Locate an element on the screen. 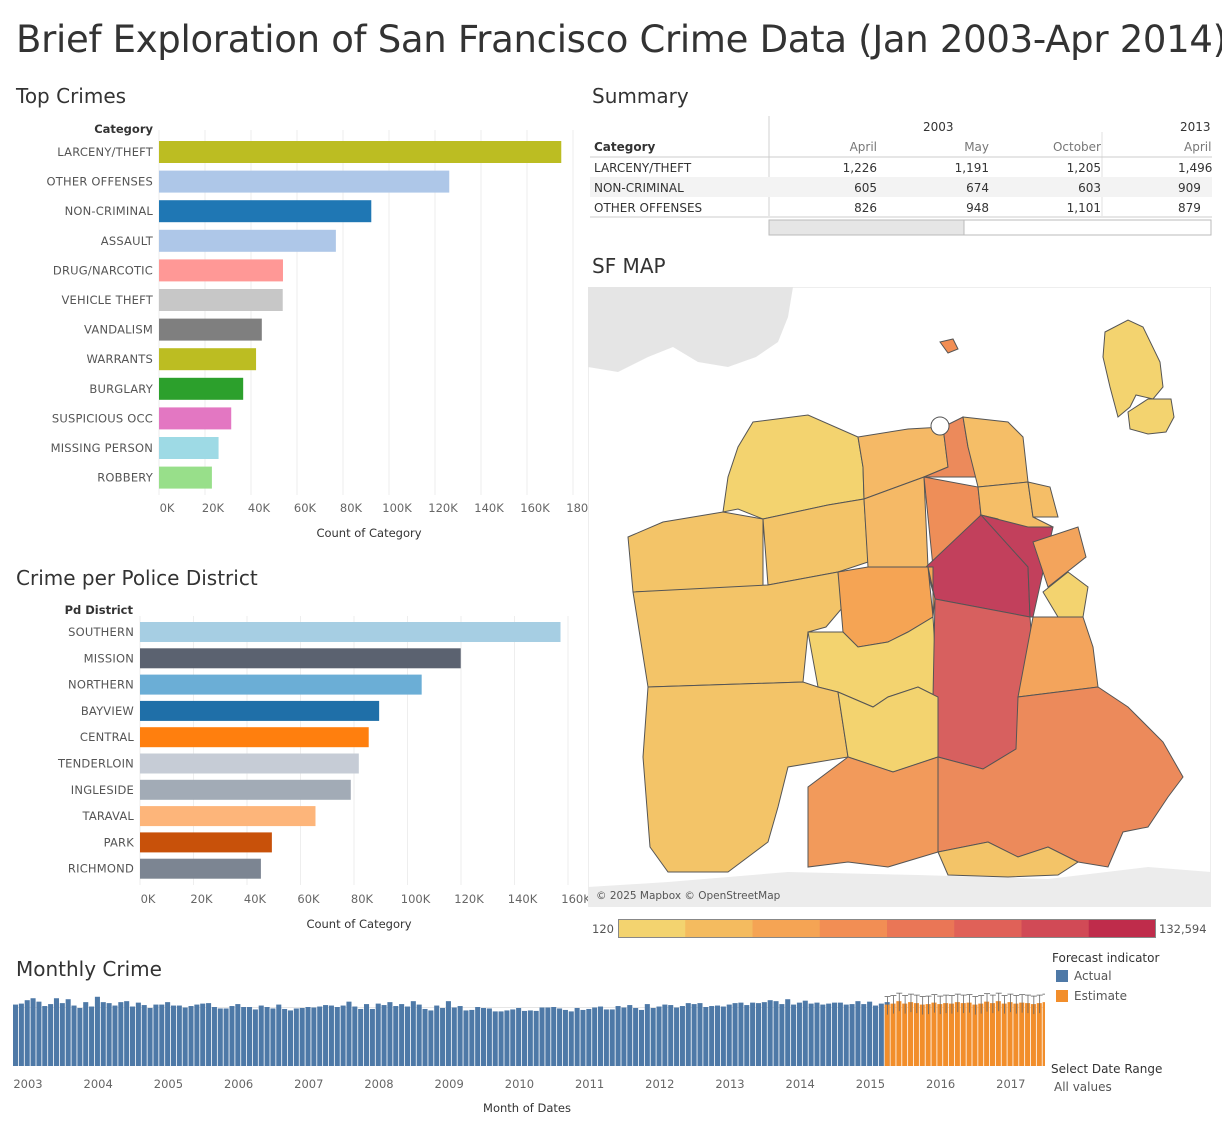  bar-vandalism is located at coordinates (210, 329).